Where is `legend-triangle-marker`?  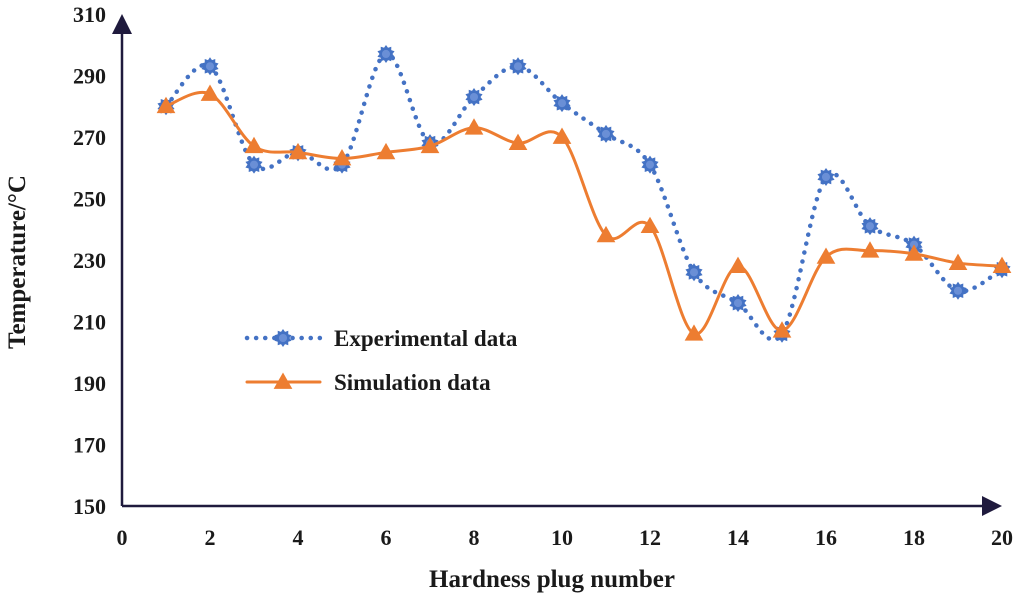
legend-triangle-marker is located at coordinates (283, 380).